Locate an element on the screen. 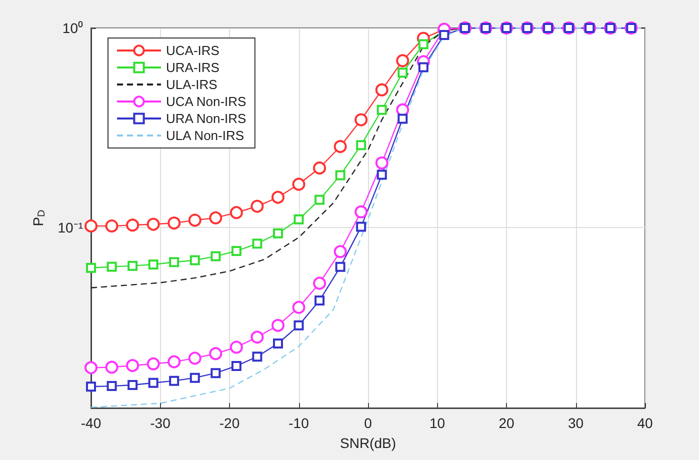 The width and height of the screenshot is (699, 460). x-tick-label: 10 is located at coordinates (437, 423).